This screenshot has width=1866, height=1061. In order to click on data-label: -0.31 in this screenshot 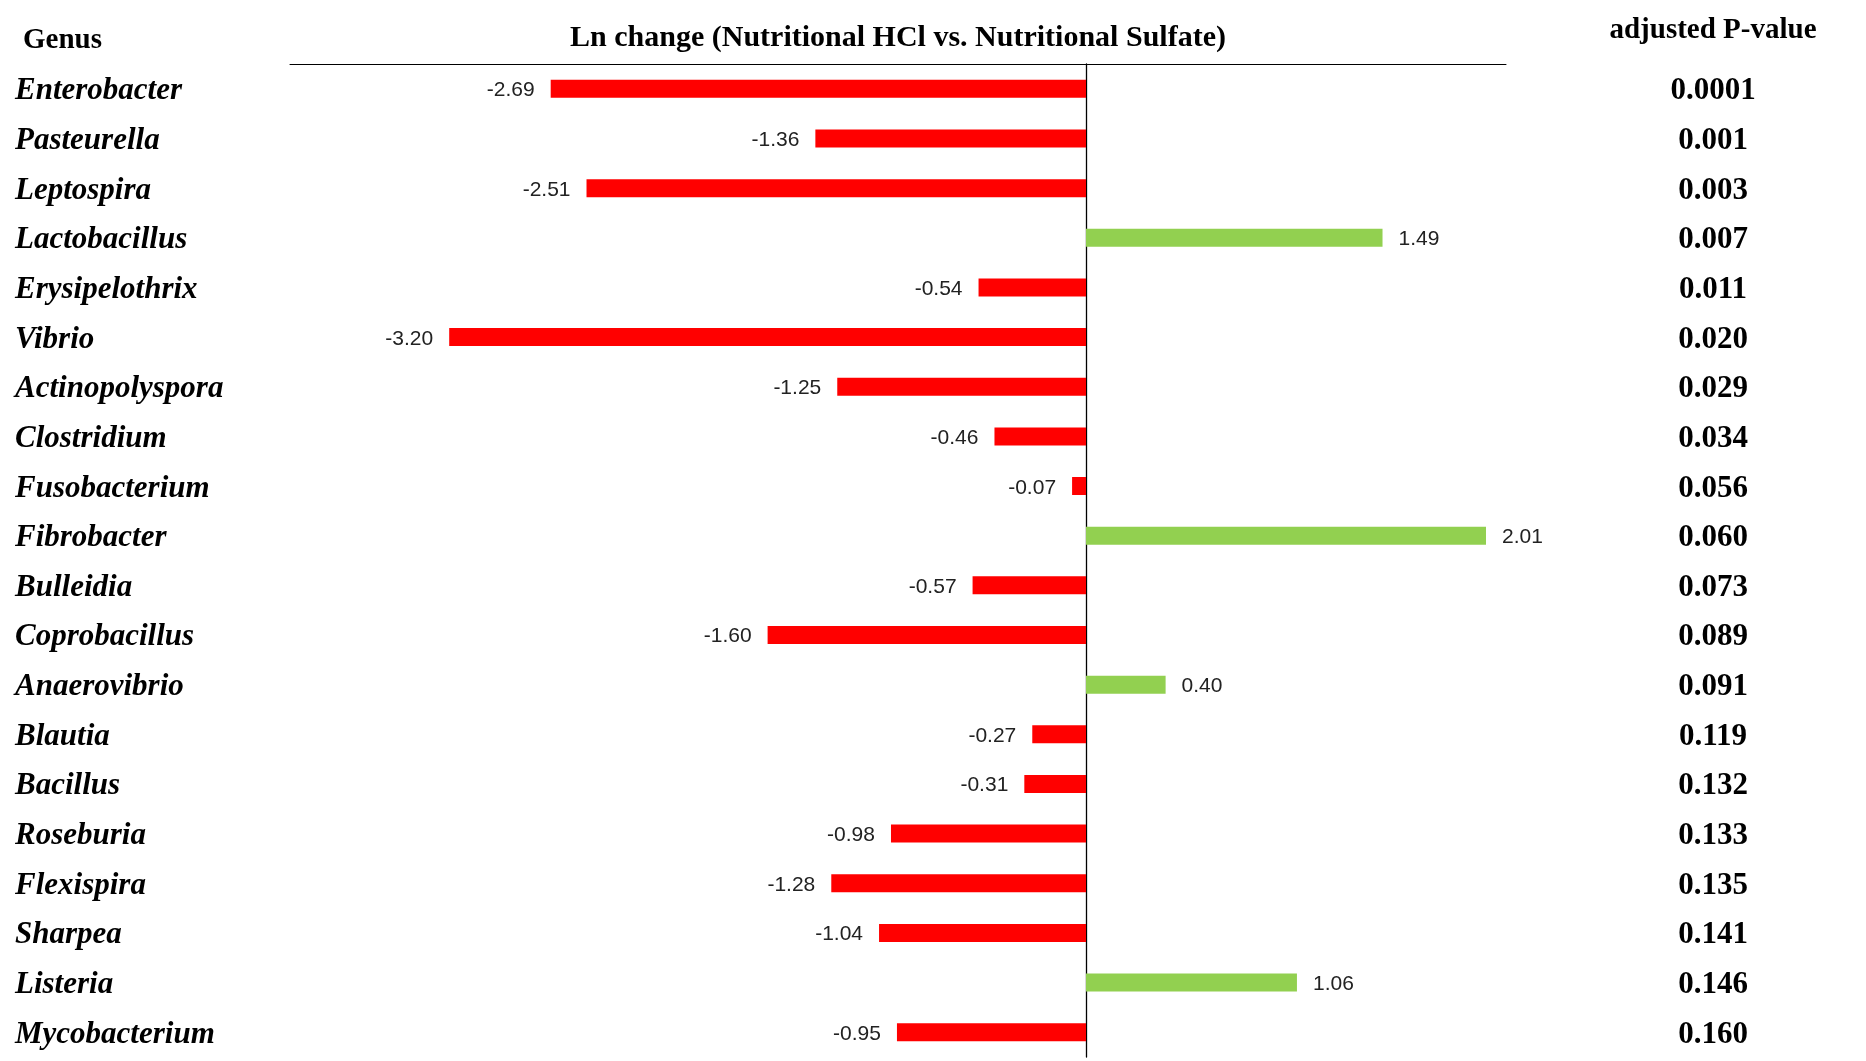, I will do `click(984, 784)`.